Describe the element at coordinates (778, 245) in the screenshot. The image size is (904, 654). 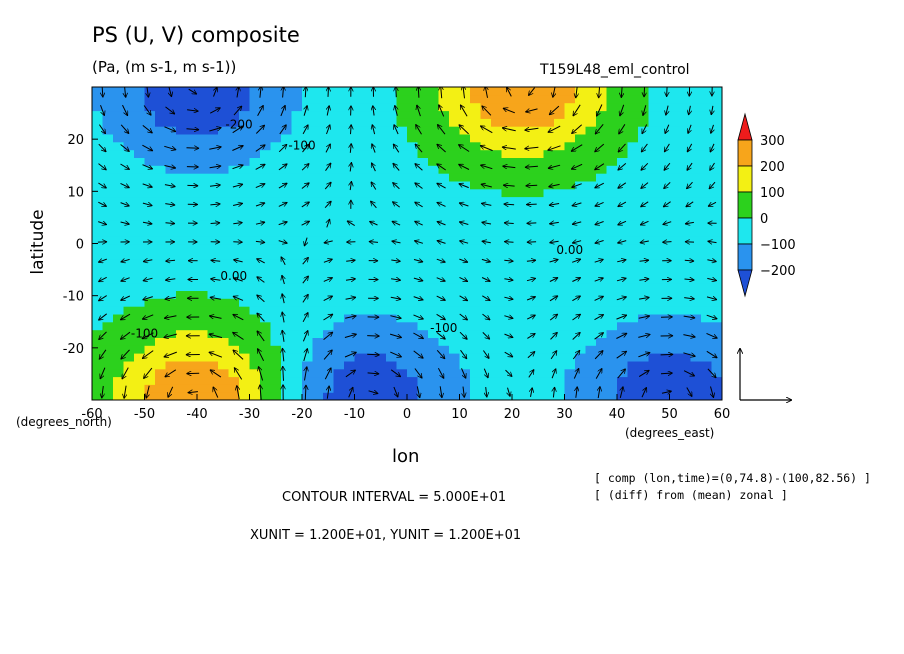
I see `colorbar-label: −100` at that location.